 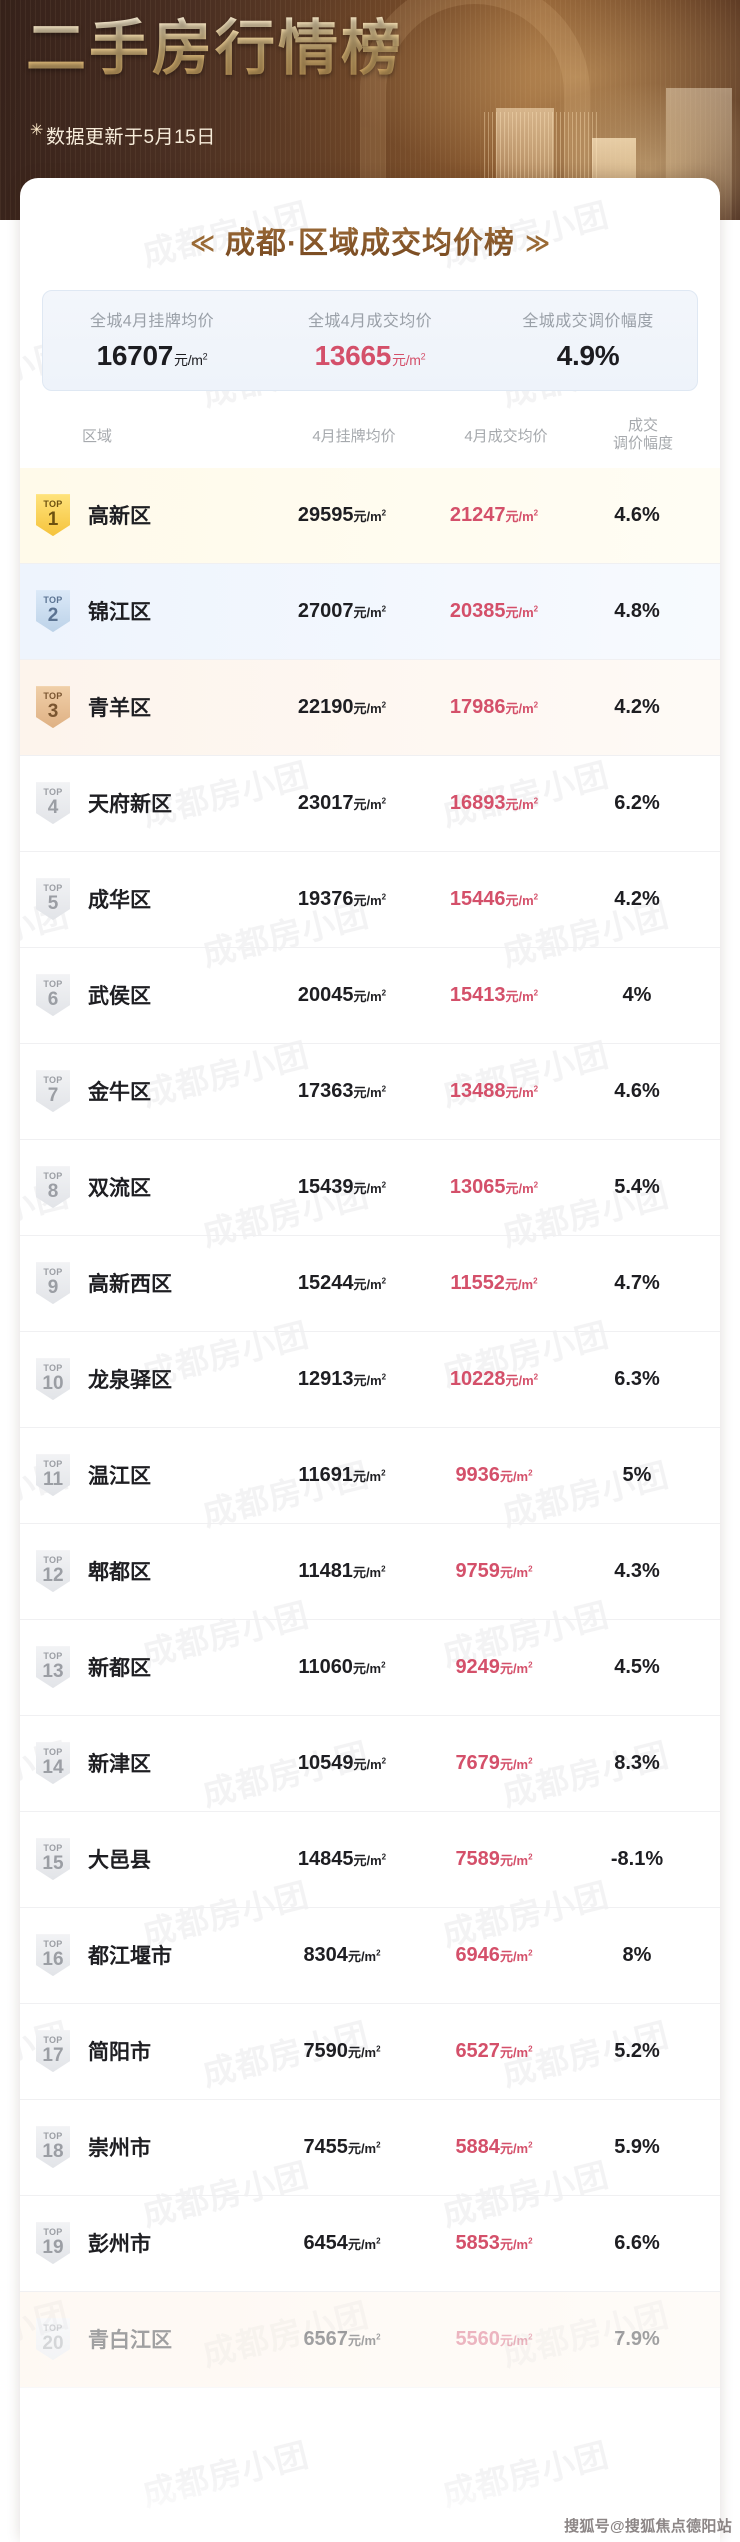 I want to click on rank-badge: TOP 19, so click(x=53, y=2243).